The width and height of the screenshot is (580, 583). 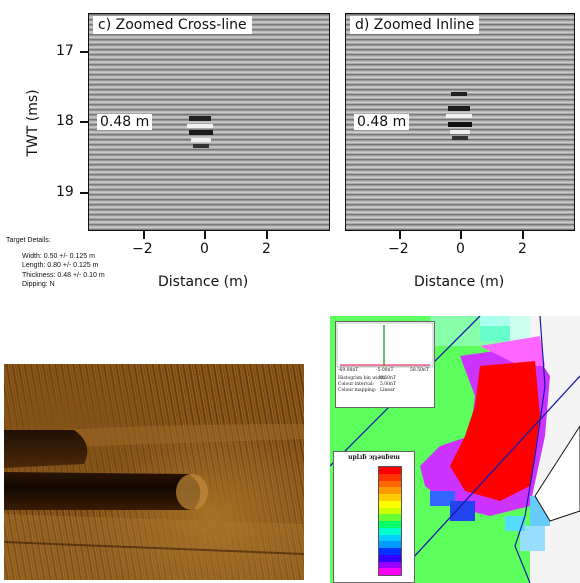 I want to click on panel-d-title: d) Zoomed Inline, so click(x=415, y=25).